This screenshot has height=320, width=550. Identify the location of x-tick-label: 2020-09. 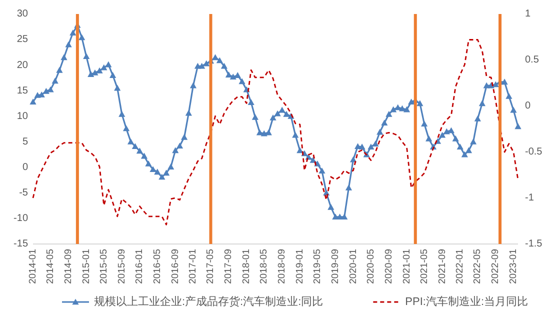
(388, 266).